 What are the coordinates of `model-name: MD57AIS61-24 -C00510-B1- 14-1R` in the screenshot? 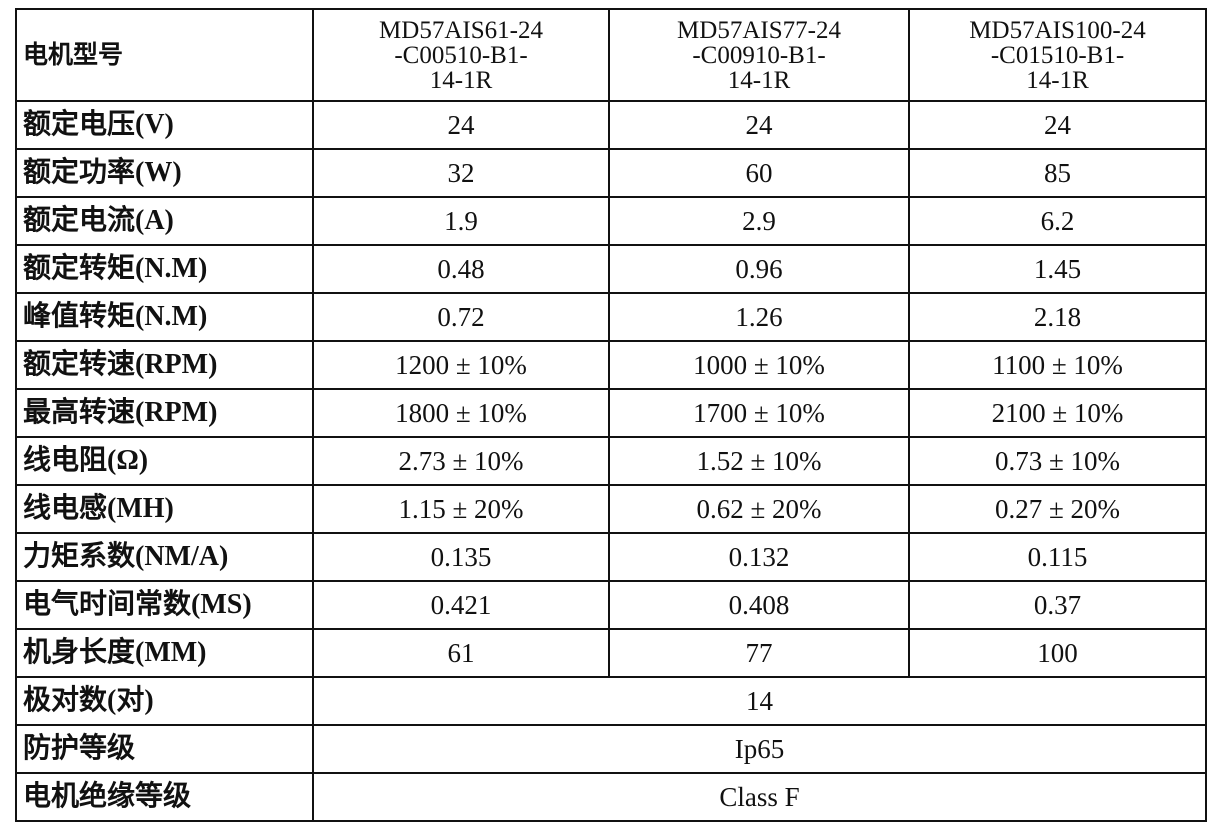 It's located at (461, 55).